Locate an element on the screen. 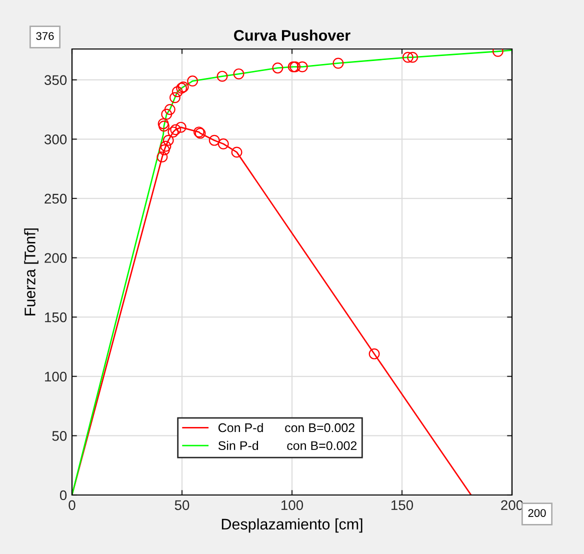 This screenshot has width=584, height=554. y-tick-label: 300 is located at coordinates (55, 139).